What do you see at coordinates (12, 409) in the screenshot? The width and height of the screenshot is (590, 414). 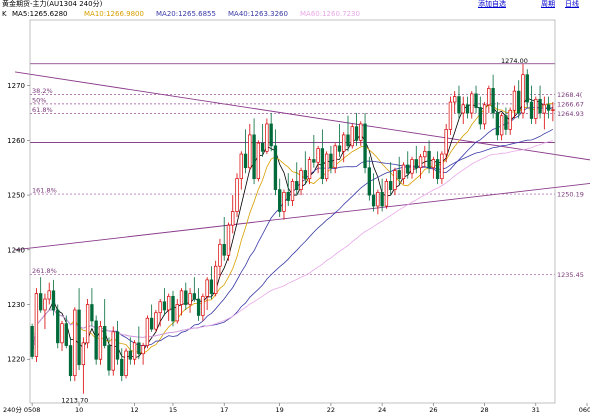 I see `x-tick-label: 240分` at bounding box center [12, 409].